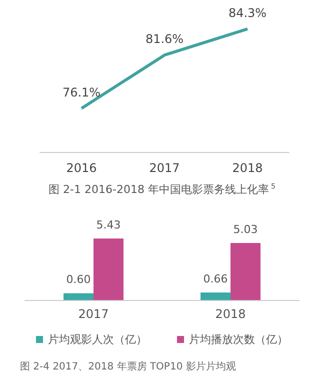 Image resolution: width=324 pixels, height=380 pixels. What do you see at coordinates (97, 339) in the screenshot?
I see `legend-label: 片均观影人次（亿）` at bounding box center [97, 339].